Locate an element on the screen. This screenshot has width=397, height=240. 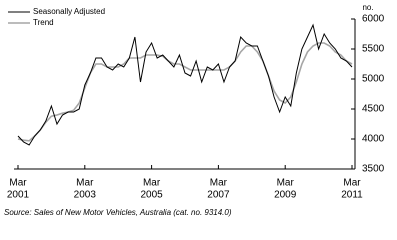
x-tick-label: 2001 is located at coordinates (18, 195).